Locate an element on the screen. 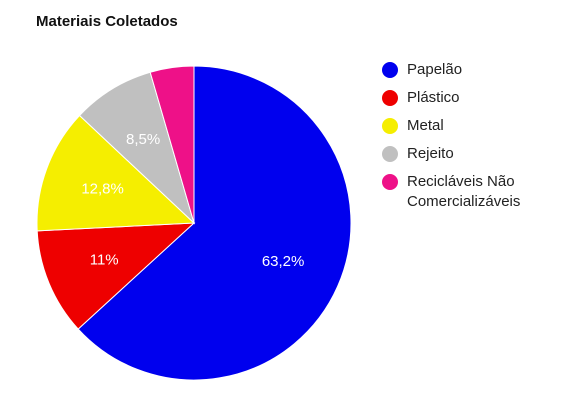 Image resolution: width=566 pixels, height=401 pixels. pie-slice-metal is located at coordinates (116, 173).